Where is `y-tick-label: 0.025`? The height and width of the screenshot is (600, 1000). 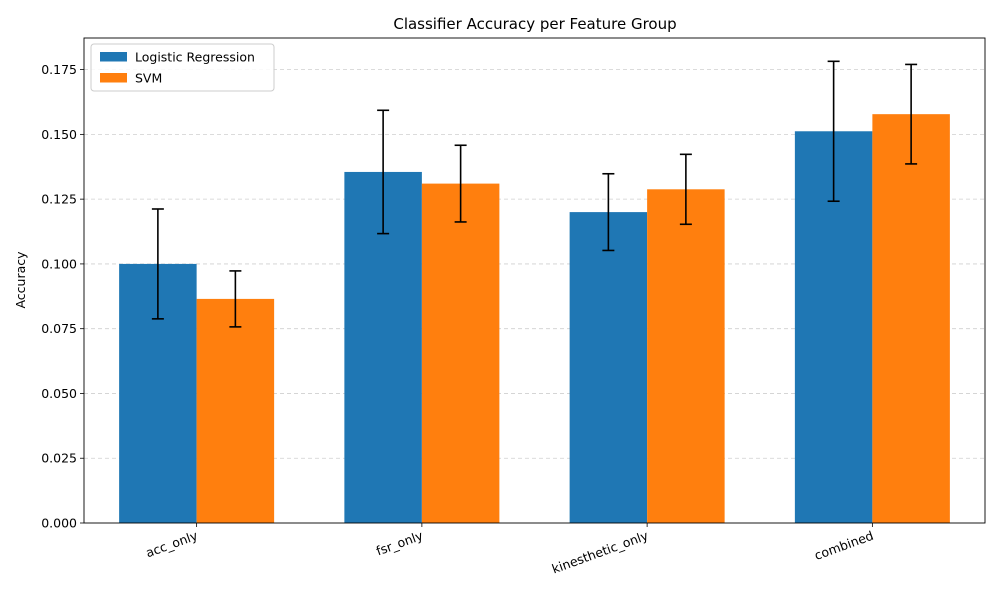
y-tick-label: 0.025 is located at coordinates (59, 458).